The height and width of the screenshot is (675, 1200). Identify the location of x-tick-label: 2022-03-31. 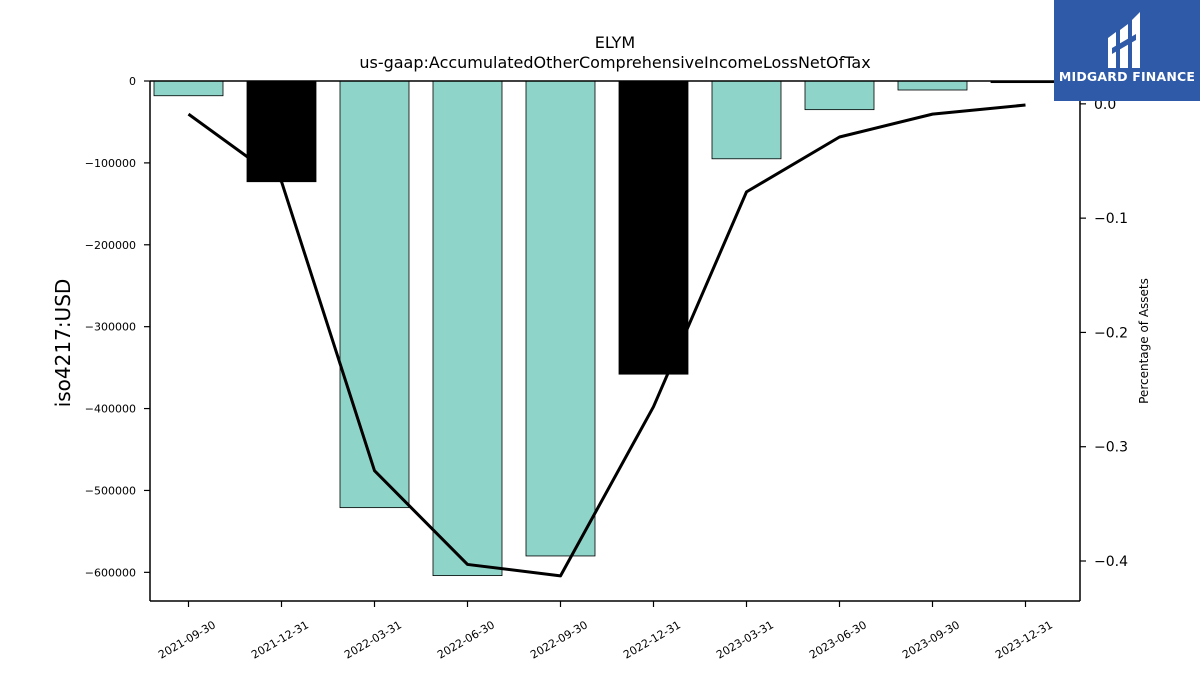
(373, 639).